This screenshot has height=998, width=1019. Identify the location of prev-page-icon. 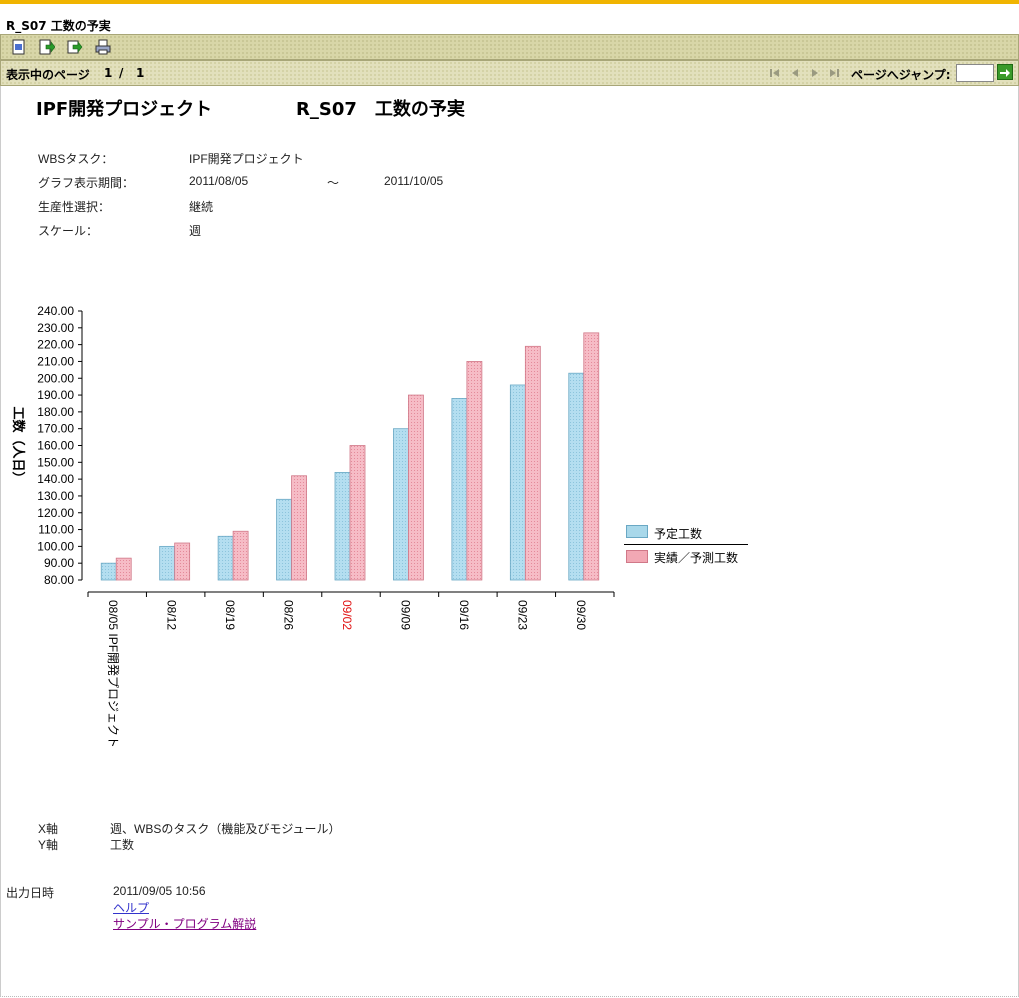
(795, 73).